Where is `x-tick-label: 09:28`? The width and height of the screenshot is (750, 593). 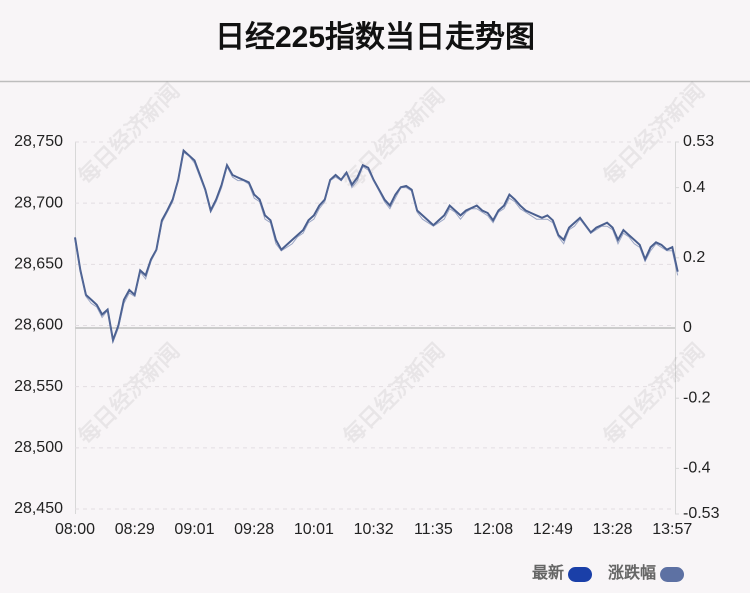 x-tick-label: 09:28 is located at coordinates (254, 529).